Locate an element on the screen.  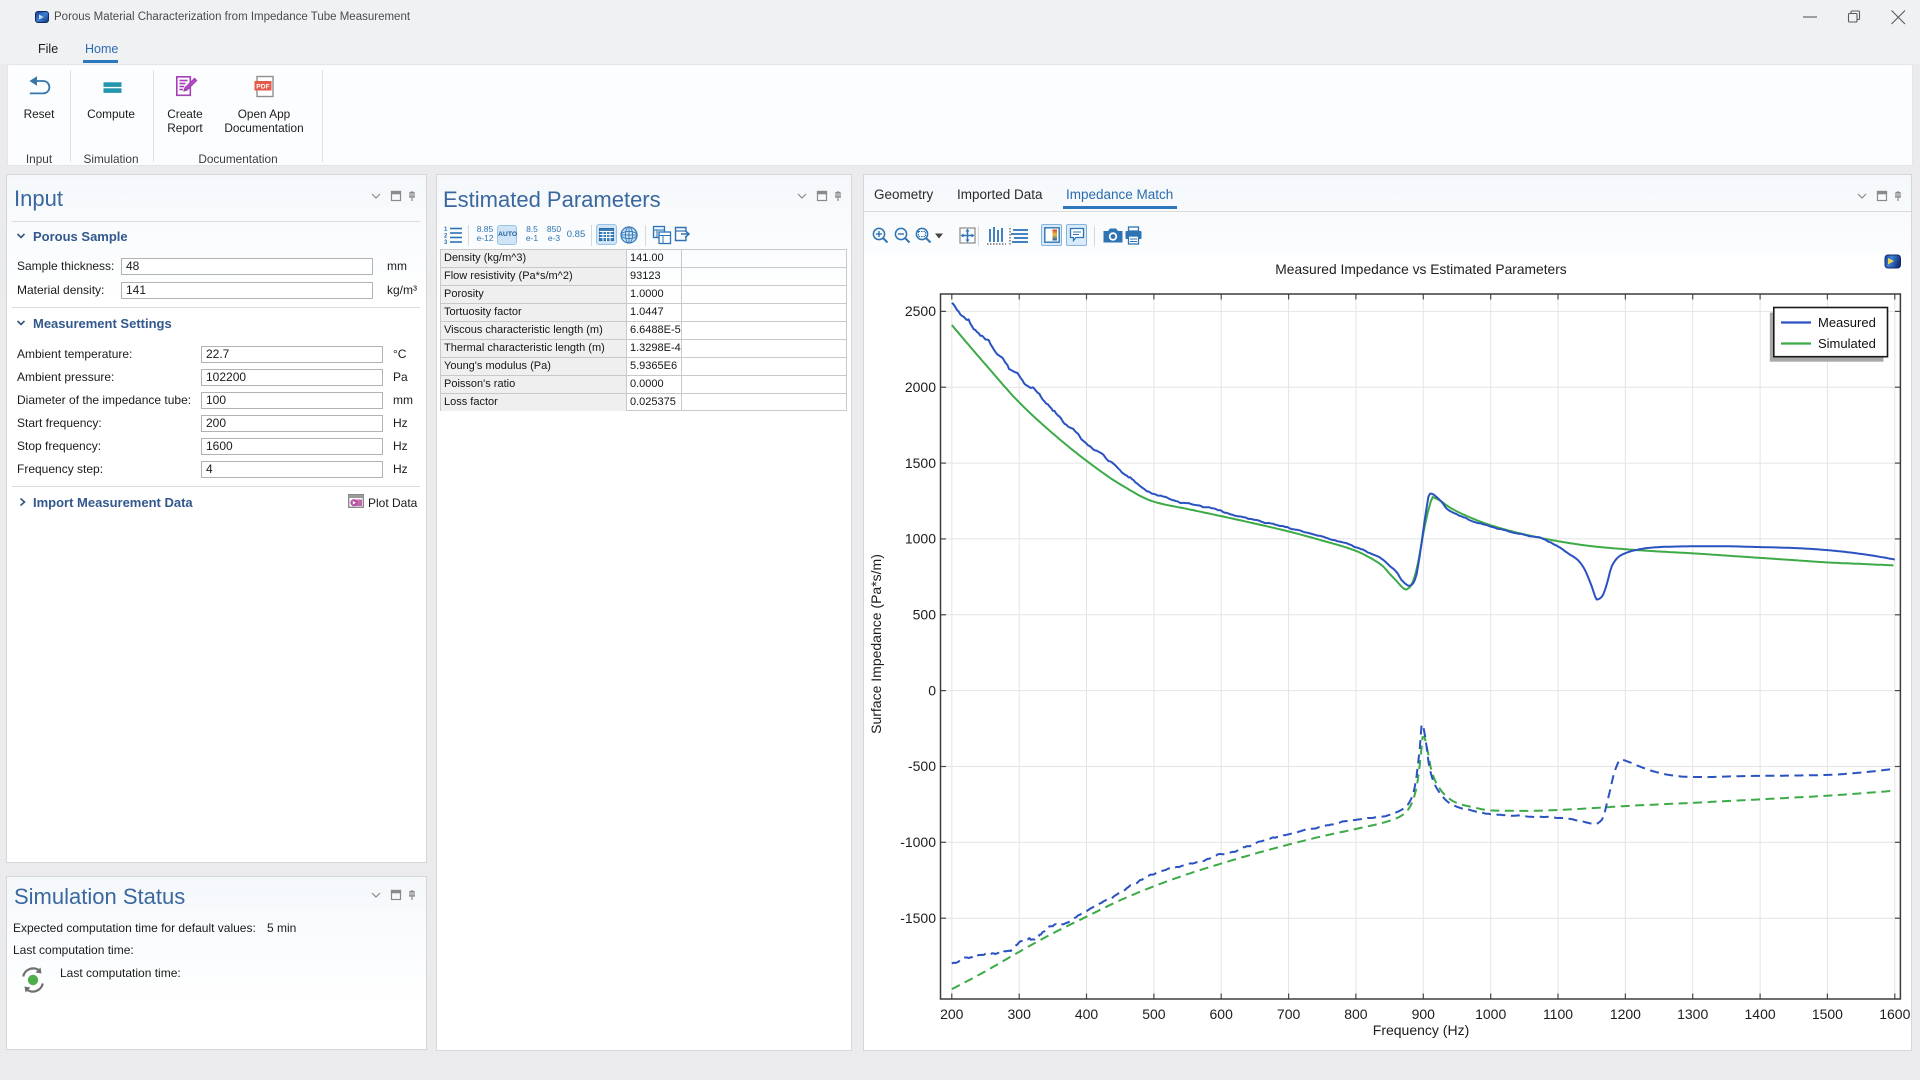
svg-text: Surface Impedance (Pa*s/m) is located at coordinates (876, 644).